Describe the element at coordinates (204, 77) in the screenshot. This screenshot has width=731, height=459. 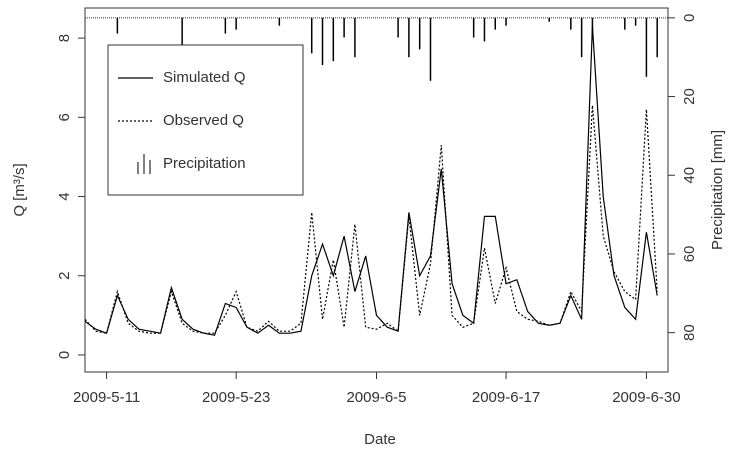
I see `legend-label: Simulated Q` at that location.